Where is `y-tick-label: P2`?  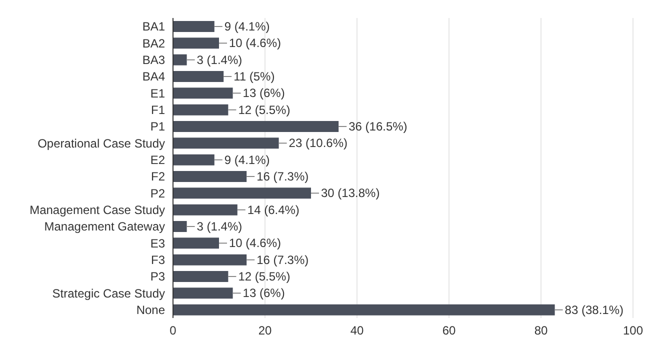 y-tick-label: P2 is located at coordinates (158, 193).